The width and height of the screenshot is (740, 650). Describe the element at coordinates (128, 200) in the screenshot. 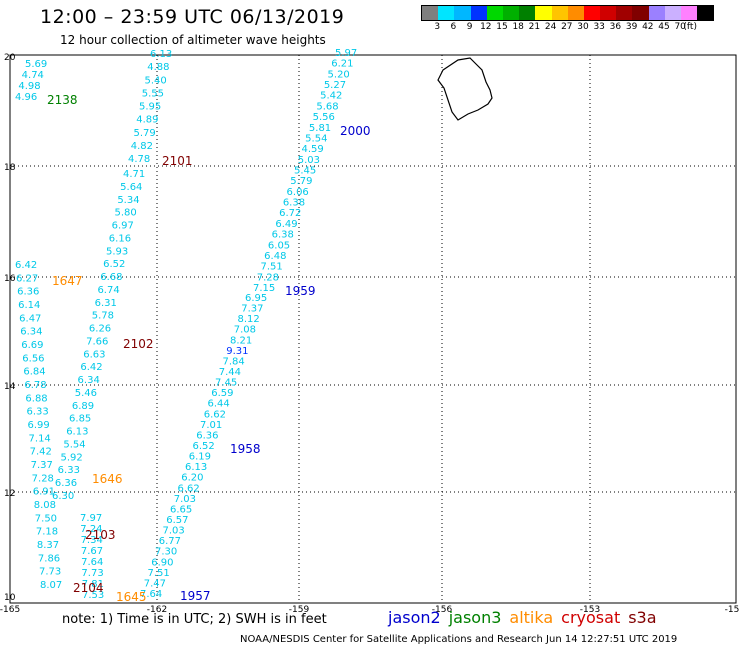

I see `wave-height-value: 5.34` at that location.